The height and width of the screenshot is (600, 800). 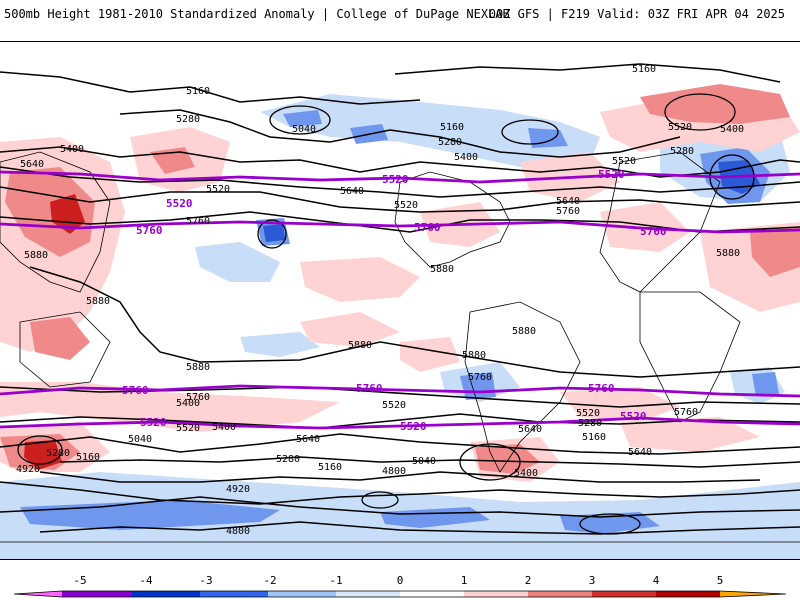 I want to click on deep-positive-anomaly-shading, so click(x=54, y=332).